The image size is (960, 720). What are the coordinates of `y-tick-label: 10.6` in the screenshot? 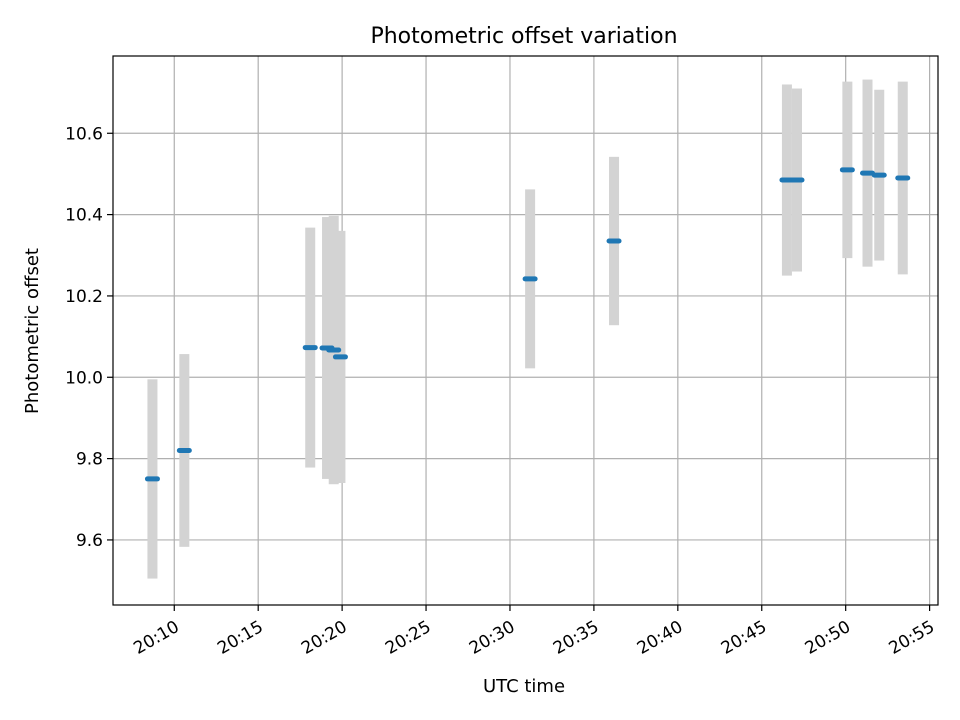 It's located at (84, 134).